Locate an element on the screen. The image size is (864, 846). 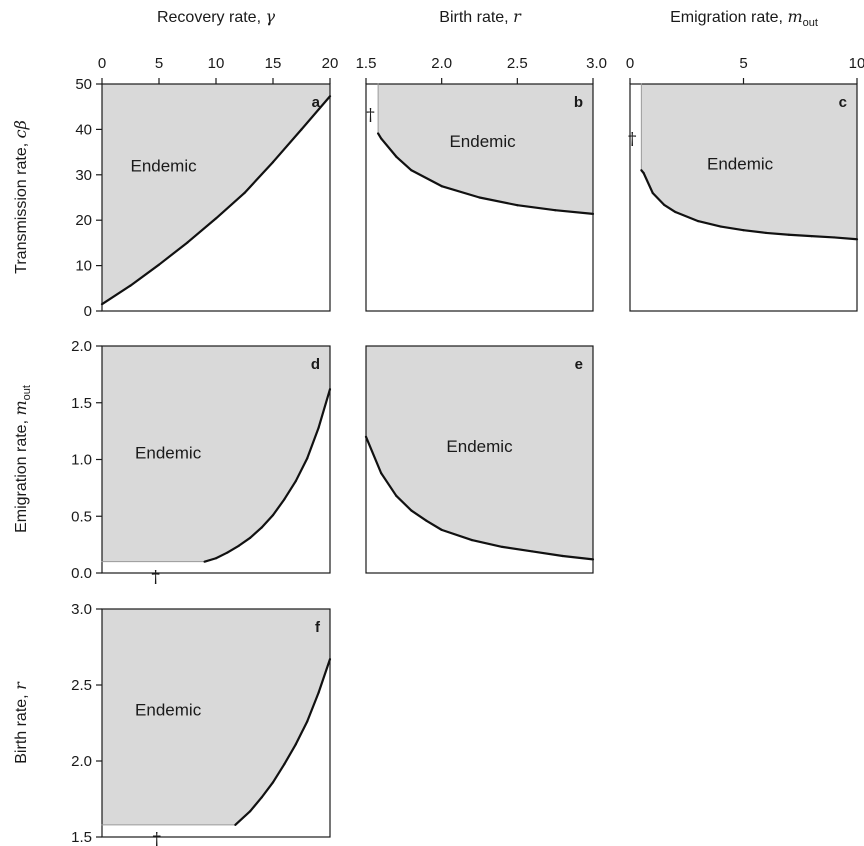
y-tick-label: 2.5 is located at coordinates (81, 685).